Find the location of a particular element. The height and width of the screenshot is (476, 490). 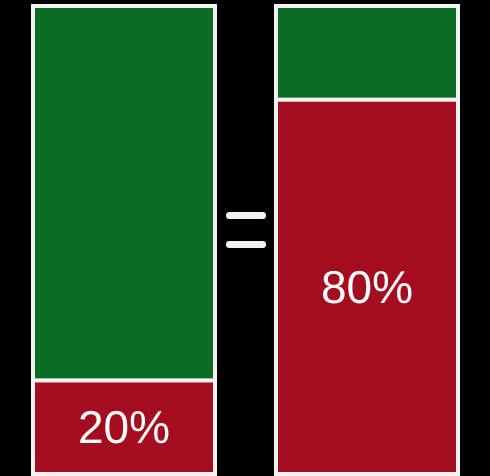

data-label: 20% is located at coordinates (124, 427).